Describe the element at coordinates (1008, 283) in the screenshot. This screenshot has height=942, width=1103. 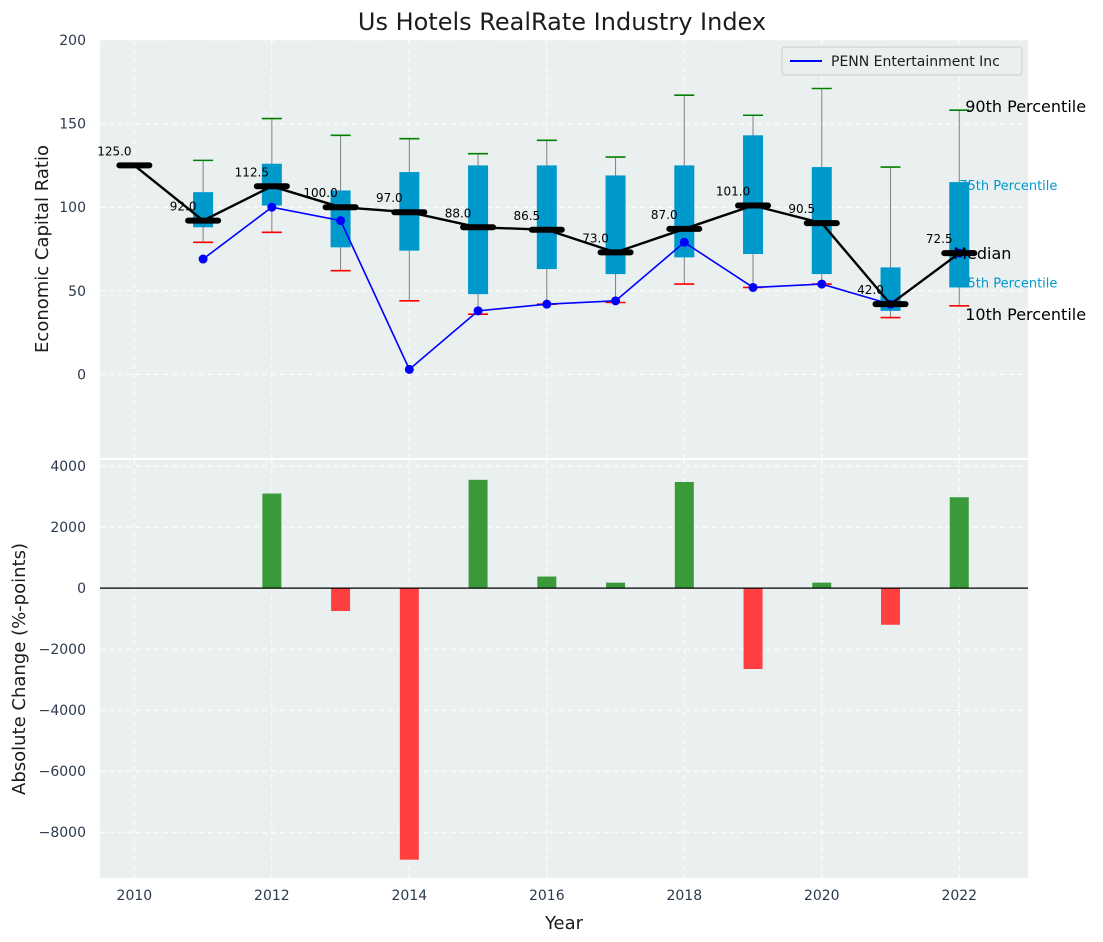
I see `annotation-25th-percentile: 25th Percentile` at that location.